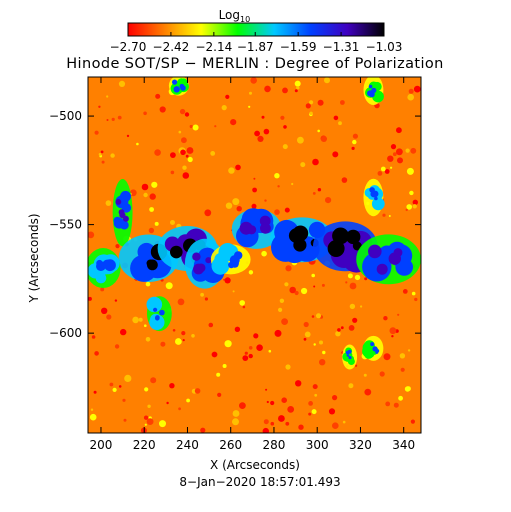 The height and width of the screenshot is (512, 511). I want to click on colorbar-tick-label: −2.42, so click(171, 47).